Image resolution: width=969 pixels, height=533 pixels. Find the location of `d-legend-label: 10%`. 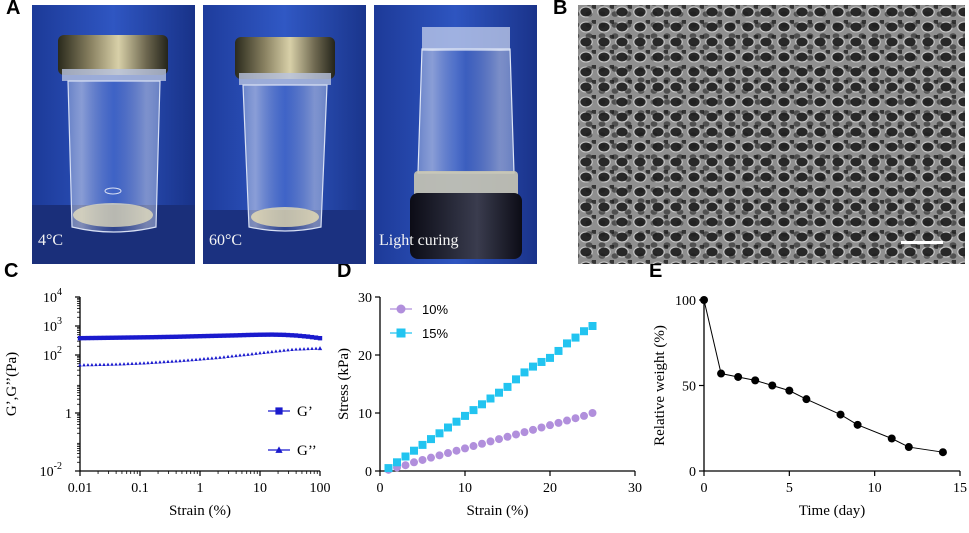

d-legend-label: 10% is located at coordinates (435, 309).